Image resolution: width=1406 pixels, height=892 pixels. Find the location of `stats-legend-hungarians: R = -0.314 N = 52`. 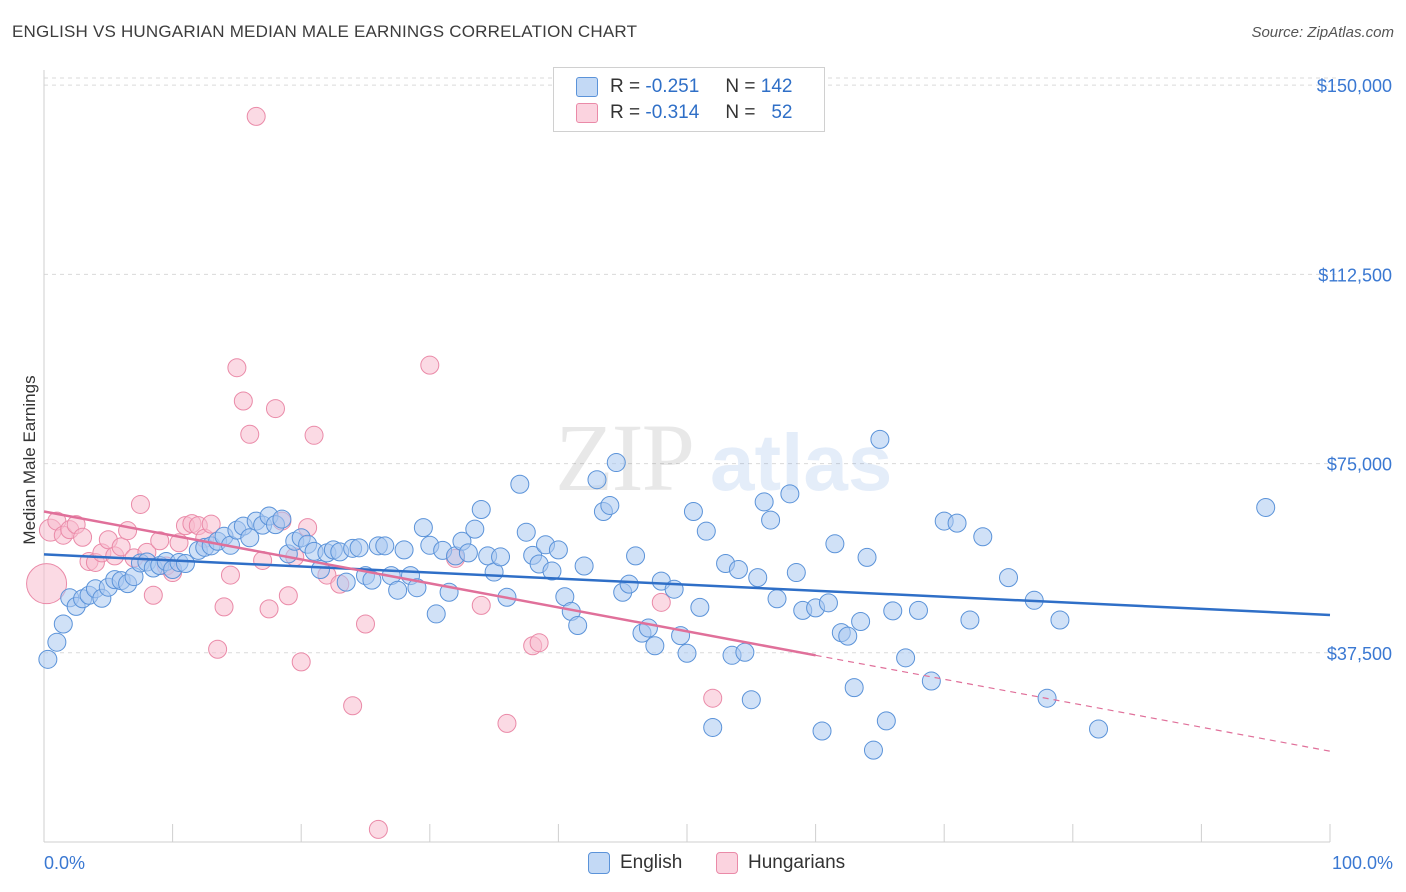

stats-legend-hungarians: R = -0.314 N = 52 is located at coordinates (684, 113).